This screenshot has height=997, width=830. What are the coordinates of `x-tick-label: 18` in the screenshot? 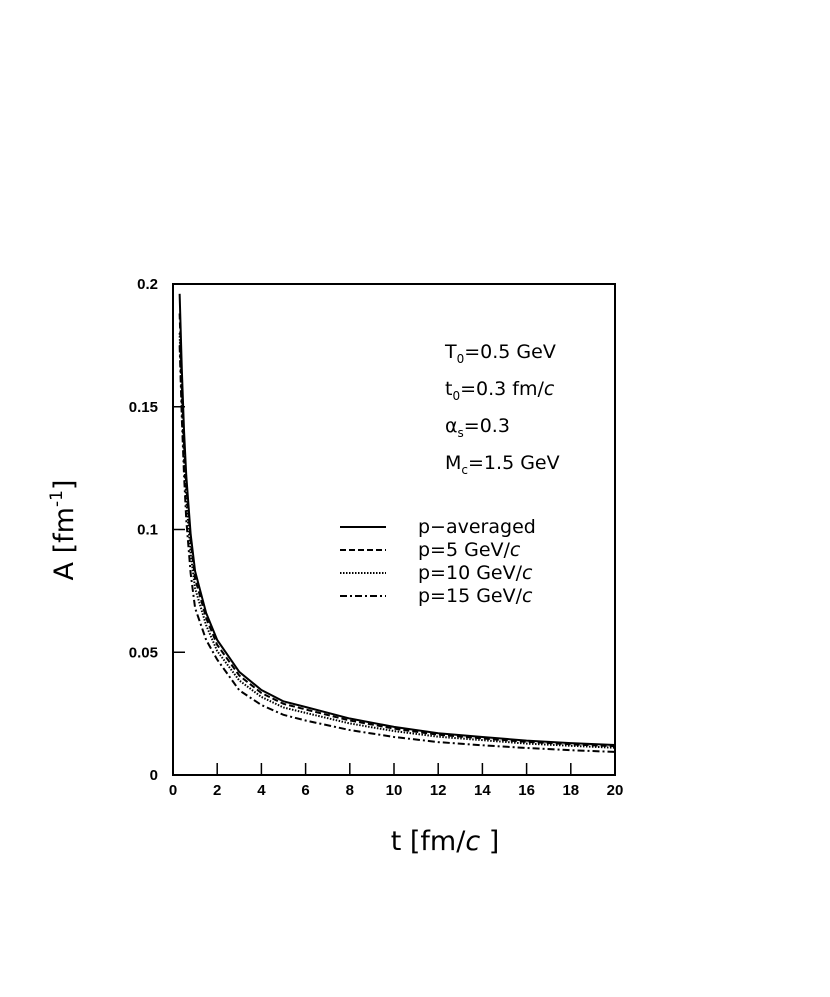 It's located at (570, 790).